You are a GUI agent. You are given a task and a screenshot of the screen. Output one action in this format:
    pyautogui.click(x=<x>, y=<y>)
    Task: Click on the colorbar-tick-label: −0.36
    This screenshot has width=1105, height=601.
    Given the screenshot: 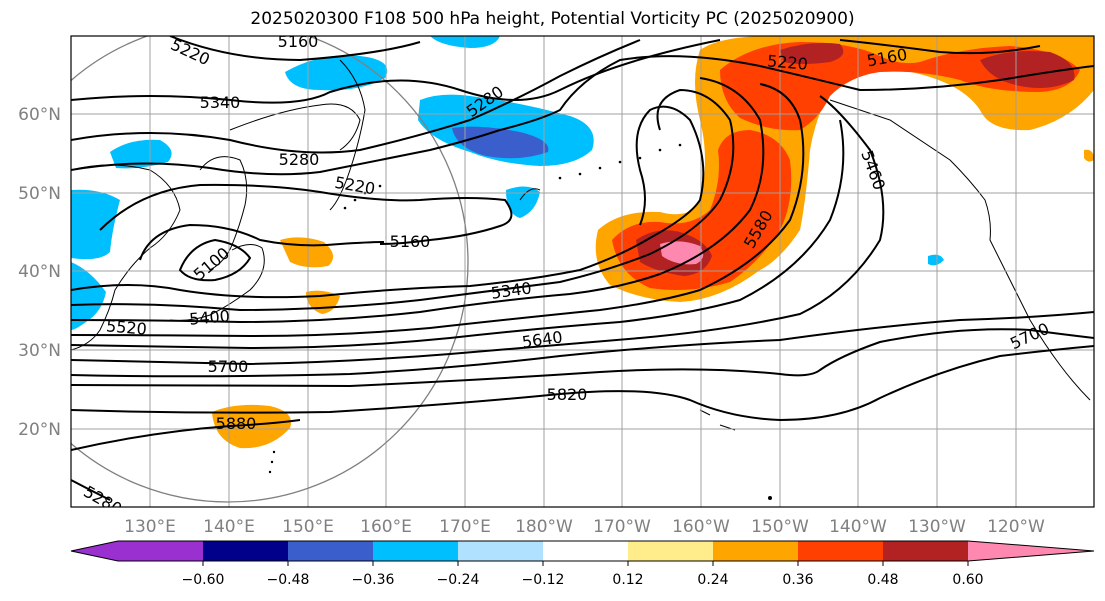 What is the action you would take?
    pyautogui.click(x=373, y=580)
    